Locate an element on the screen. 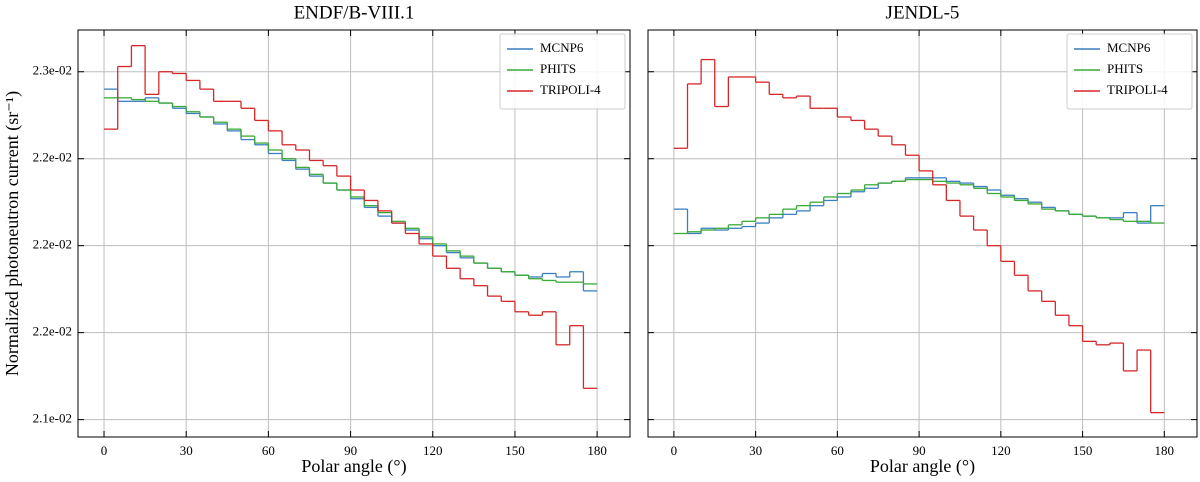 Image resolution: width=1200 pixels, height=482 pixels. chart-title: ENDF/B-VIII.1 is located at coordinates (354, 12).